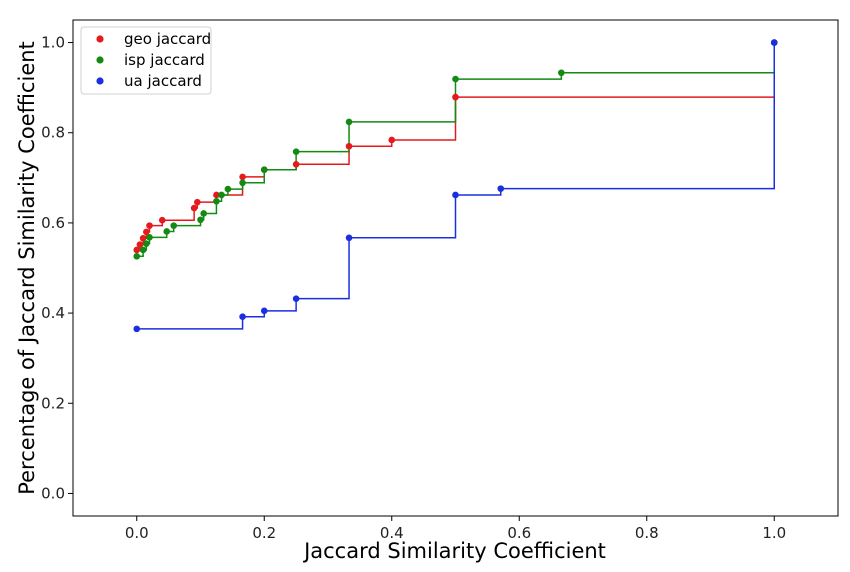  Describe the element at coordinates (264, 533) in the screenshot. I see `x-tick-label: 0.2` at that location.